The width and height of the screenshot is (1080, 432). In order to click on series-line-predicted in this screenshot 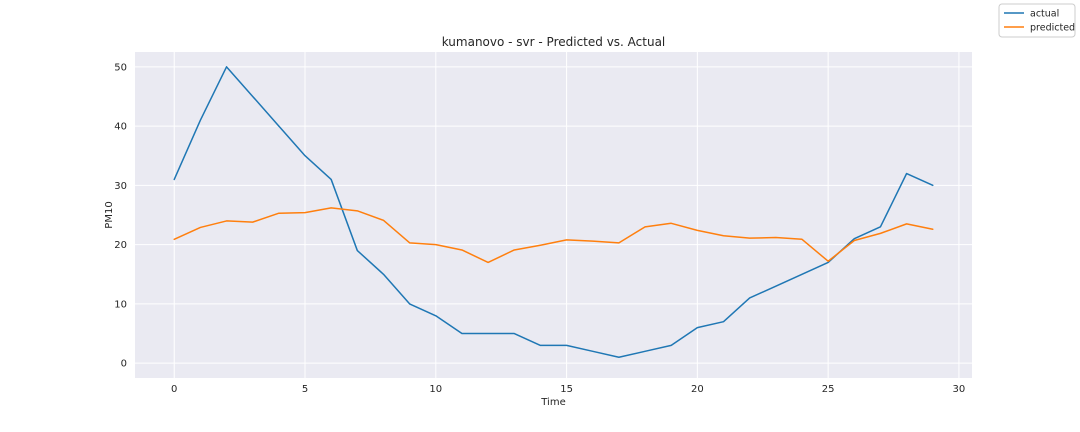, I will do `click(553, 235)`.